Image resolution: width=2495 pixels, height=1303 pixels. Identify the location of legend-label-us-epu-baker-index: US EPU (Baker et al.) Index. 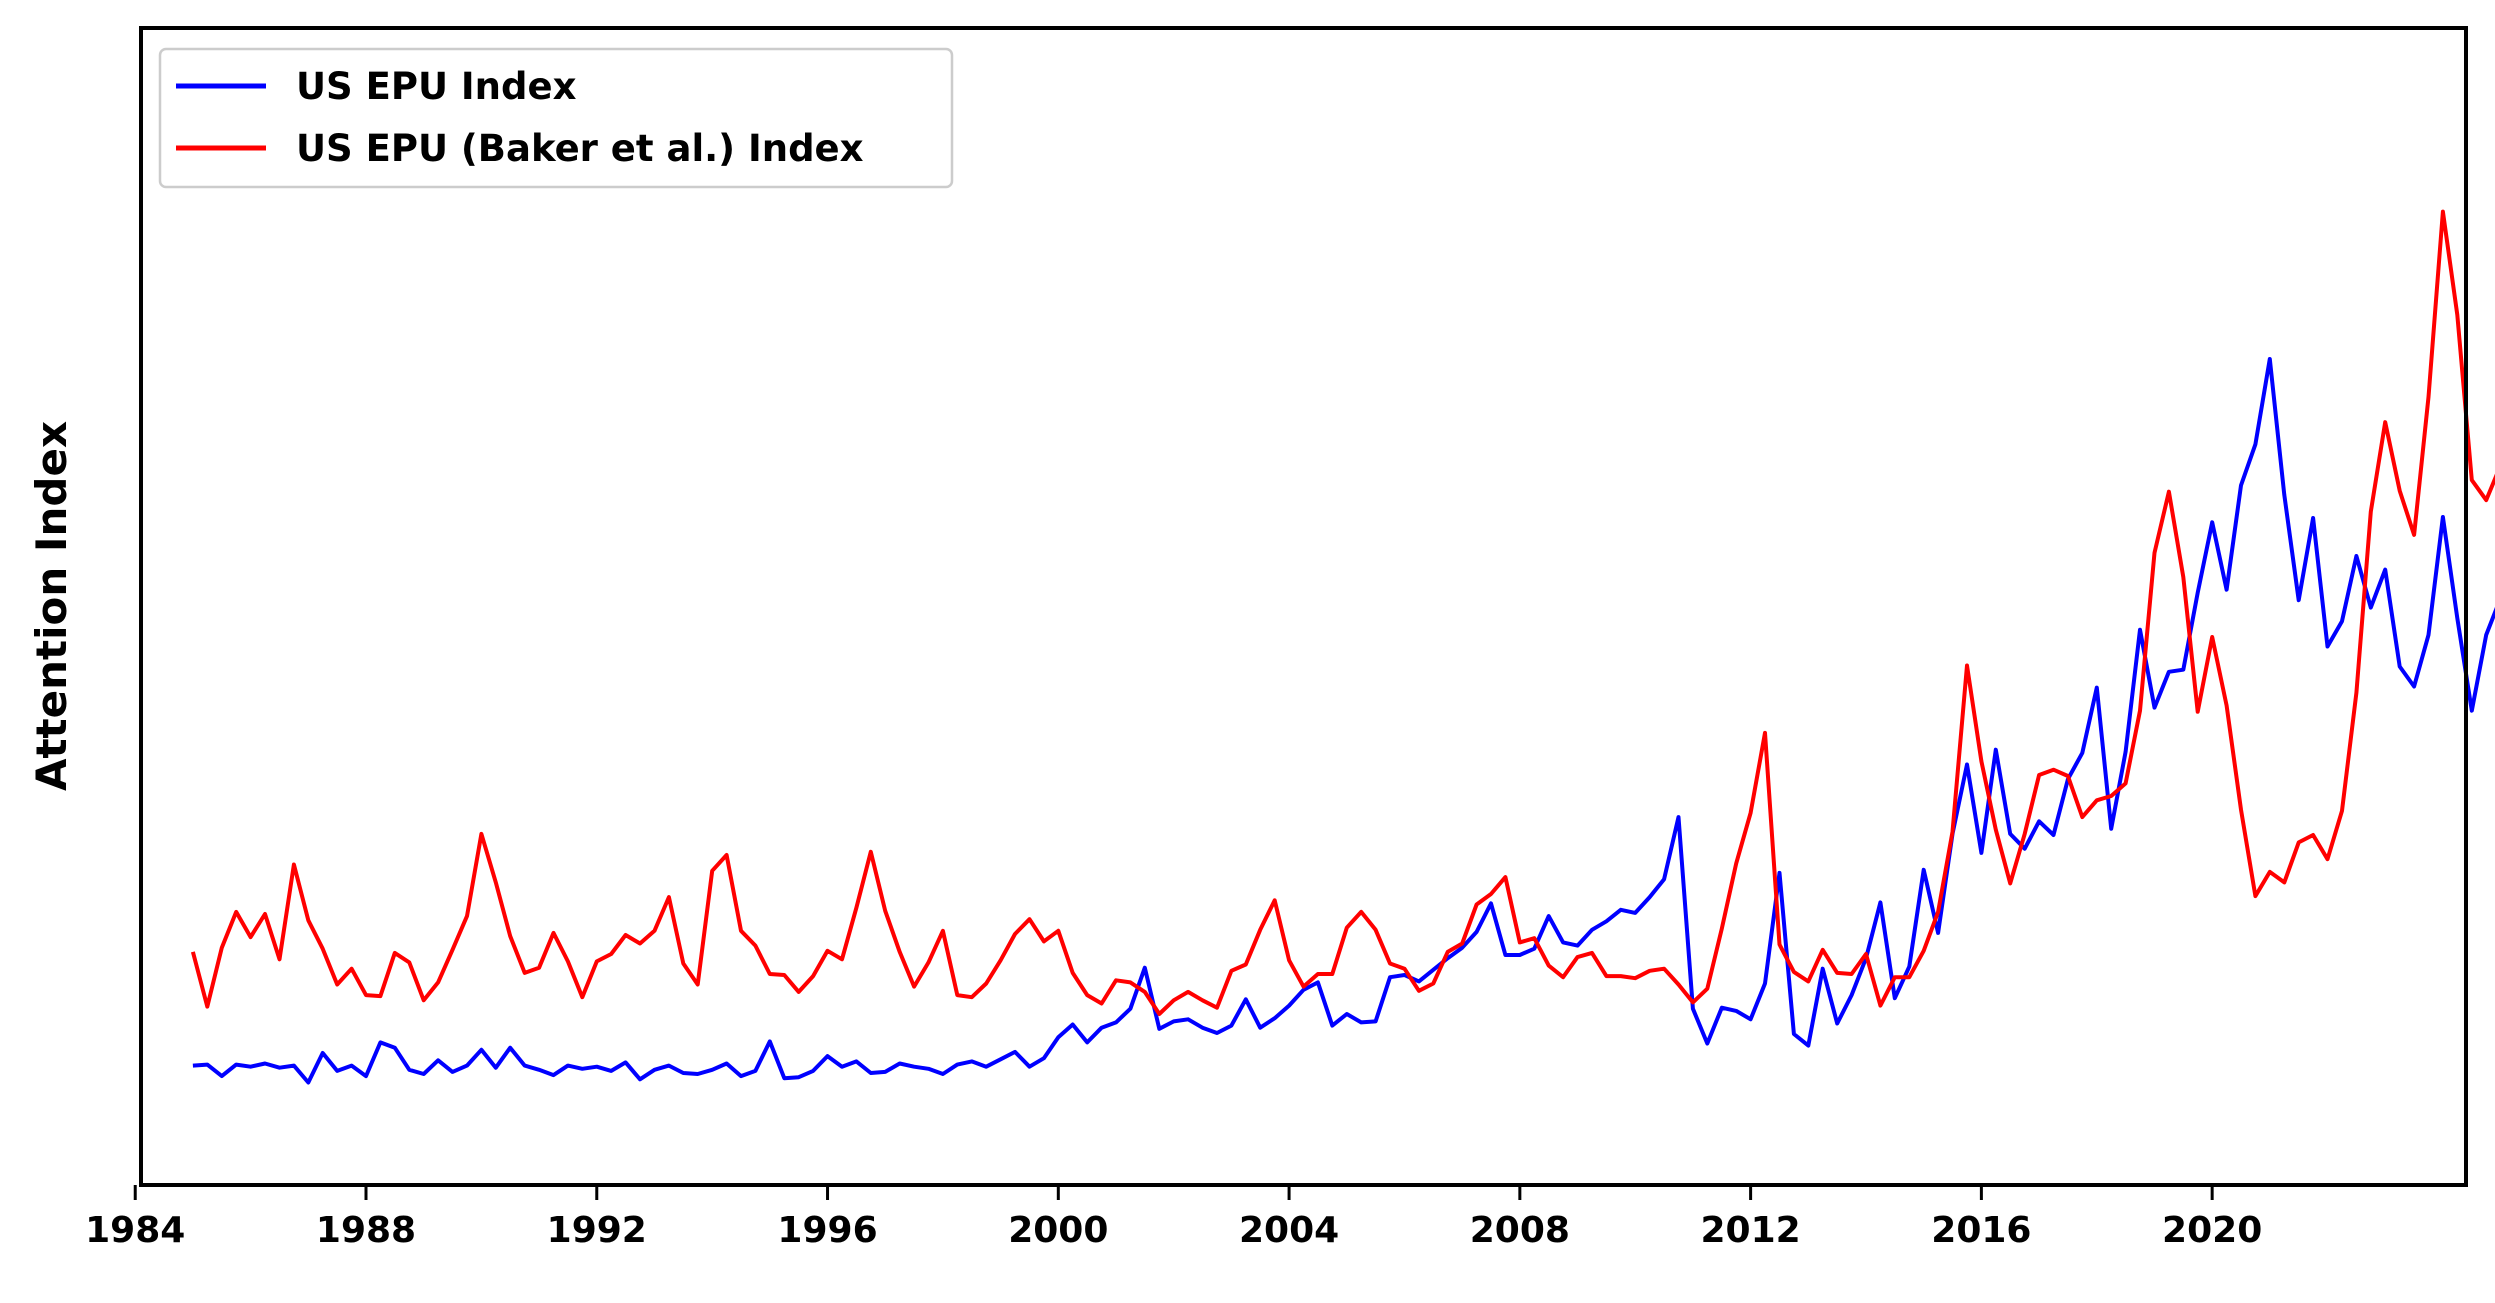
(580, 148).